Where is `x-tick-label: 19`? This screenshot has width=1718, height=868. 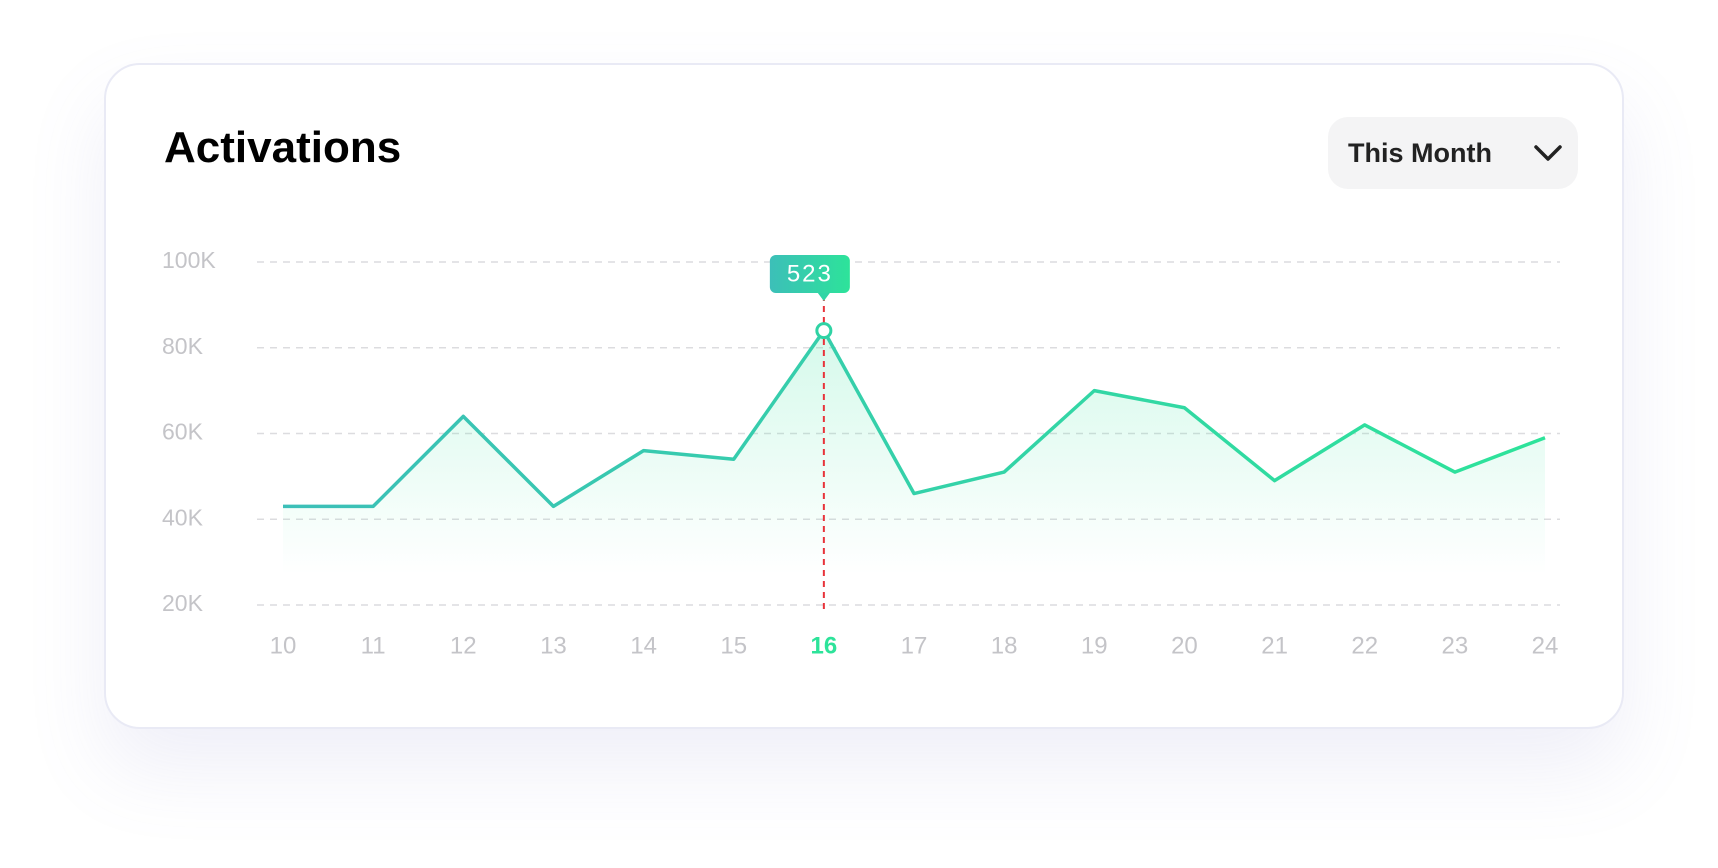 x-tick-label: 19 is located at coordinates (1094, 645).